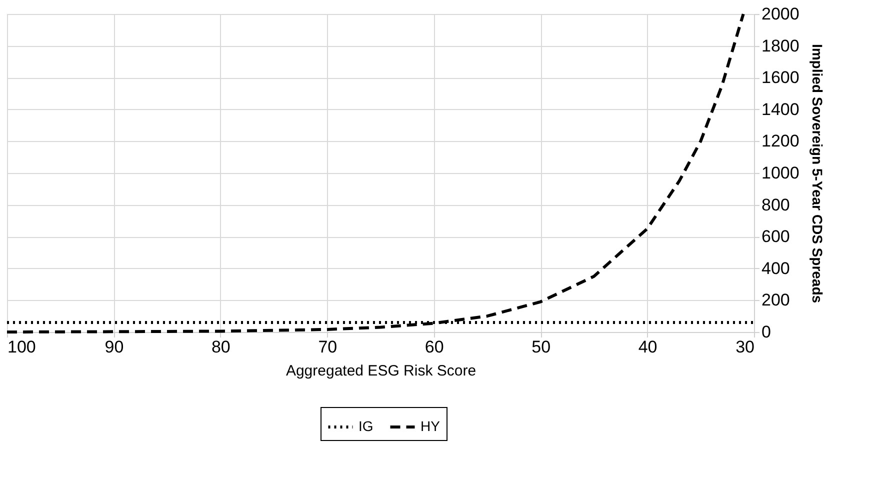  Describe the element at coordinates (776, 204) in the screenshot. I see `y-tick-label: 800` at that location.